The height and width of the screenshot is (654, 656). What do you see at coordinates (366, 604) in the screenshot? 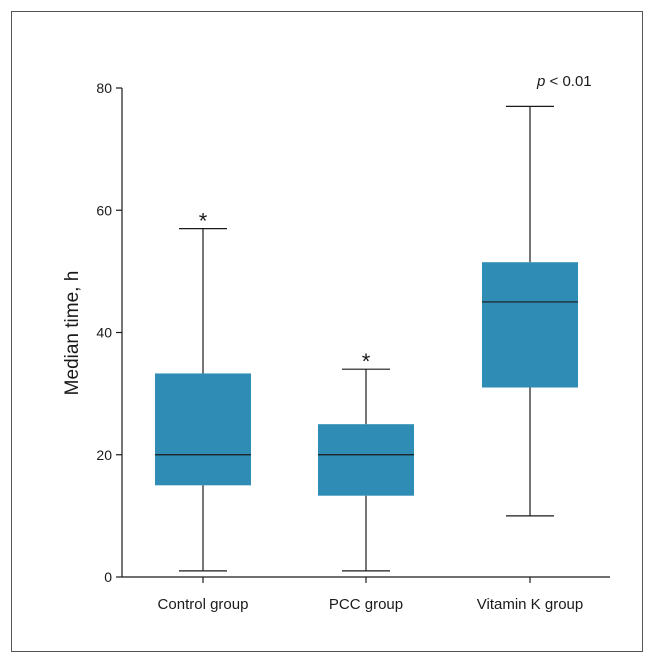
I see `x-category-label: PCC group` at bounding box center [366, 604].